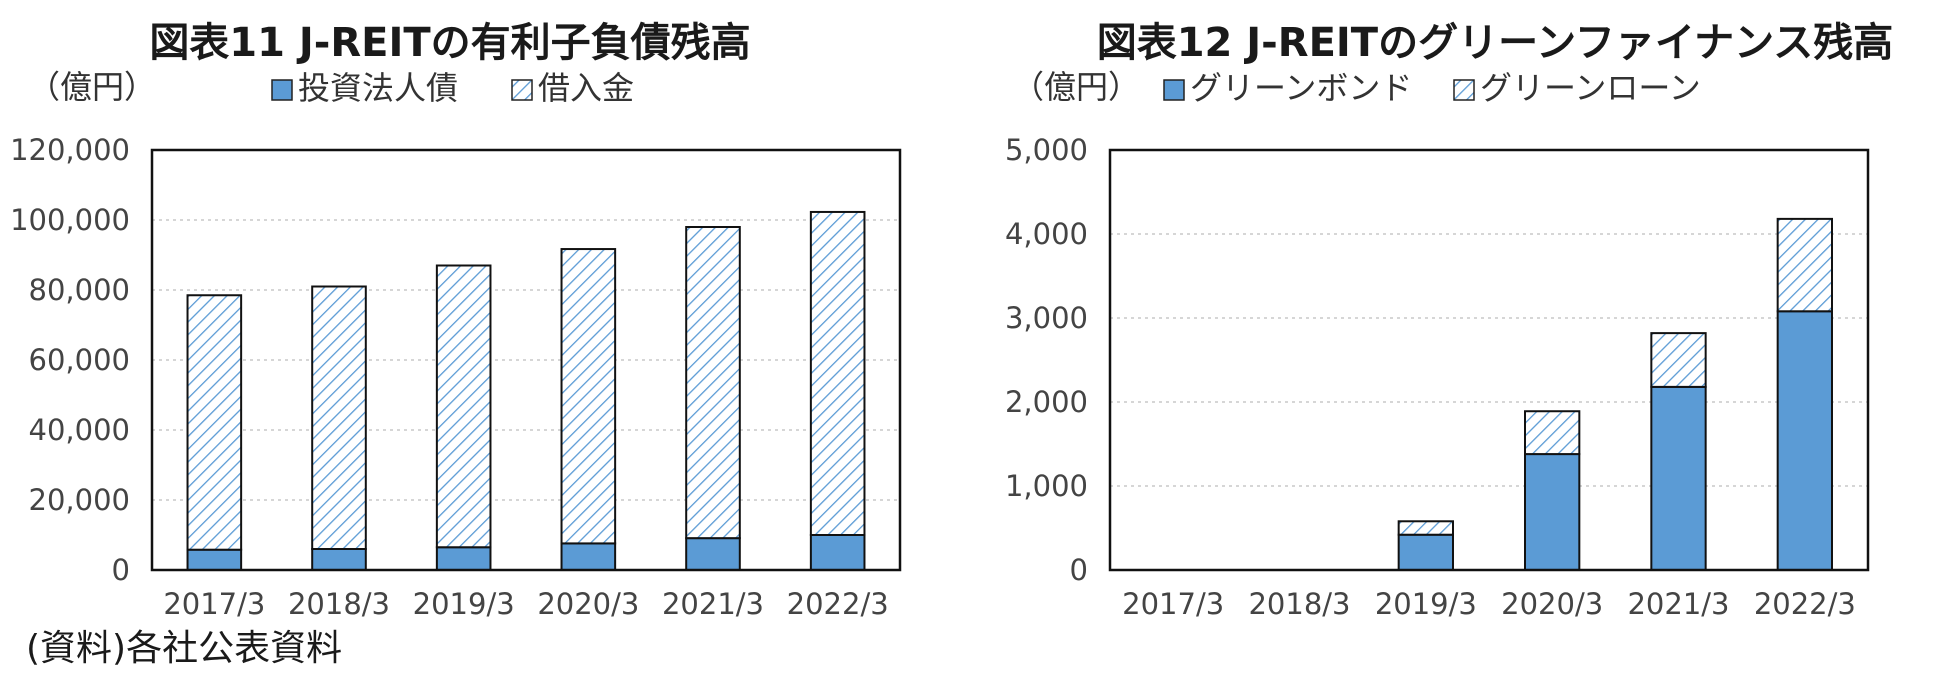 The image size is (1950, 697). What do you see at coordinates (1426, 604) in the screenshot?
I see `chart2-x-tick-label: 2019/3` at bounding box center [1426, 604].